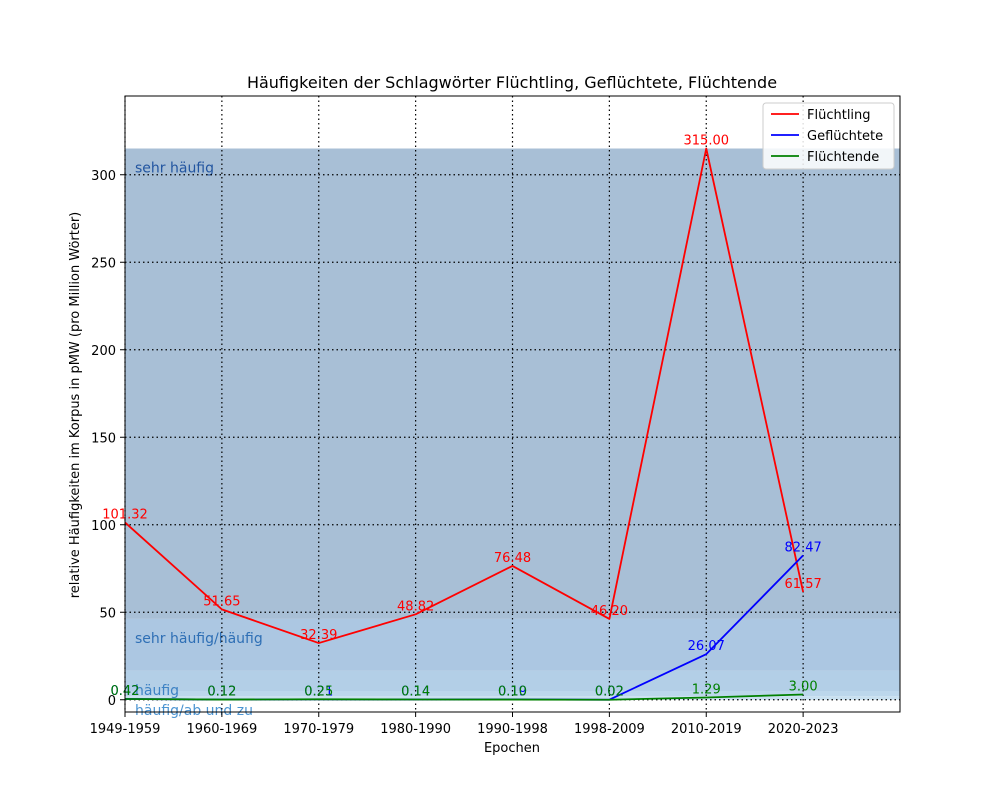 The height and width of the screenshot is (800, 1000). Describe the element at coordinates (845, 136) in the screenshot. I see `legend-entry: Geflüchtete` at that location.